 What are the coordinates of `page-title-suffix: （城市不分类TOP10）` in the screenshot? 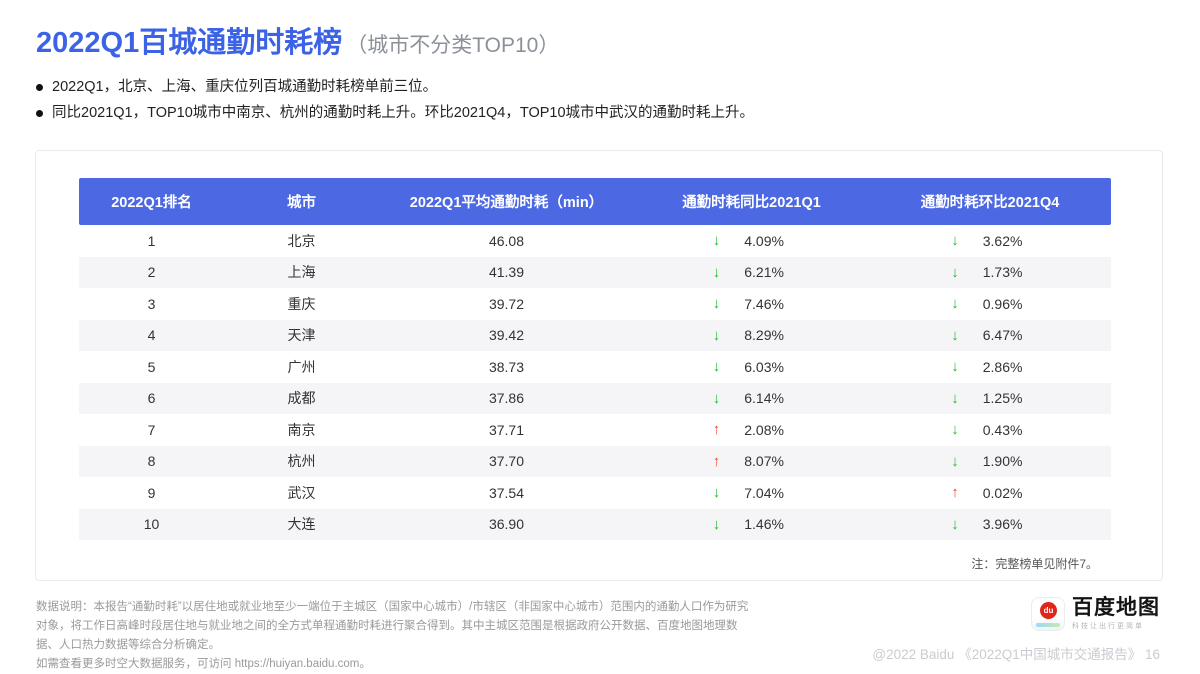 It's located at (453, 45).